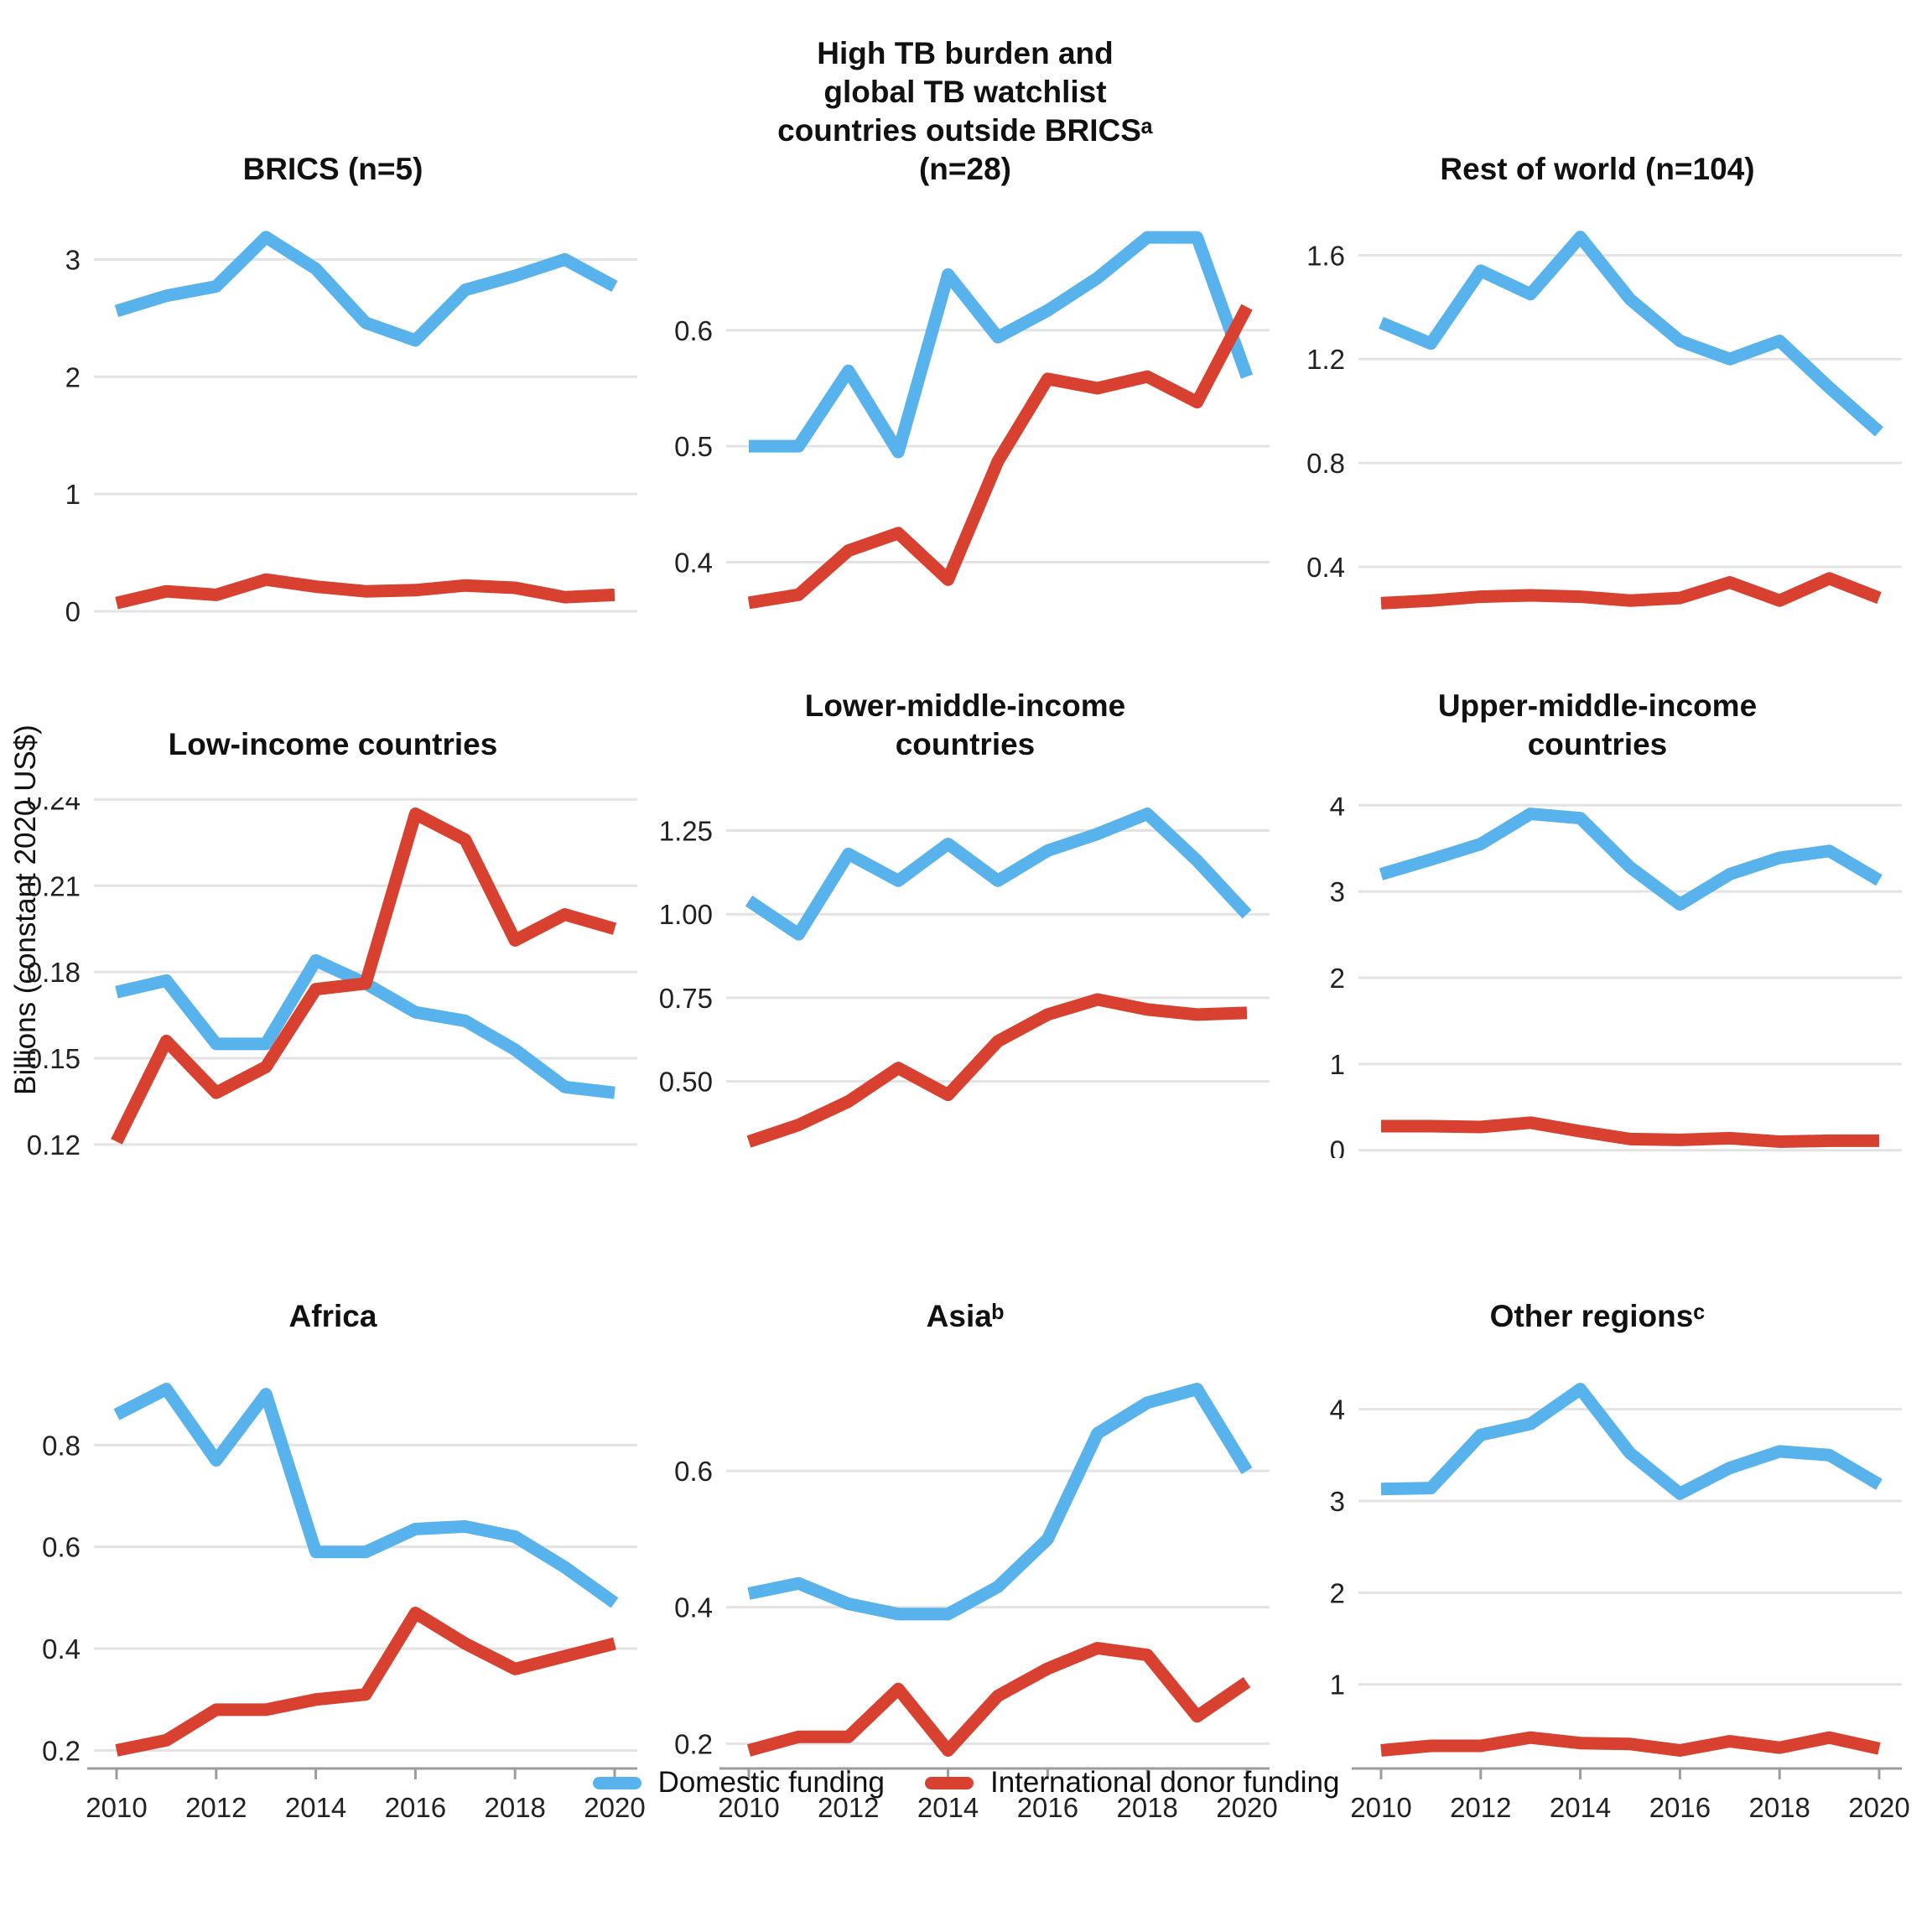 The height and width of the screenshot is (1932, 1932). Describe the element at coordinates (686, 1082) in the screenshot. I see `y-tick-label: 0.50` at that location.